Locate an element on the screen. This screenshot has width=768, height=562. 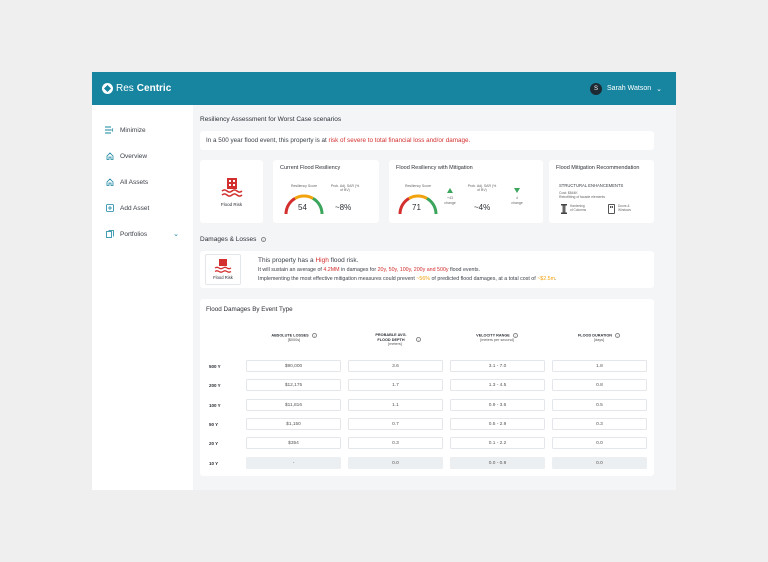
table-cell: $12,175 is located at coordinates (293, 385).